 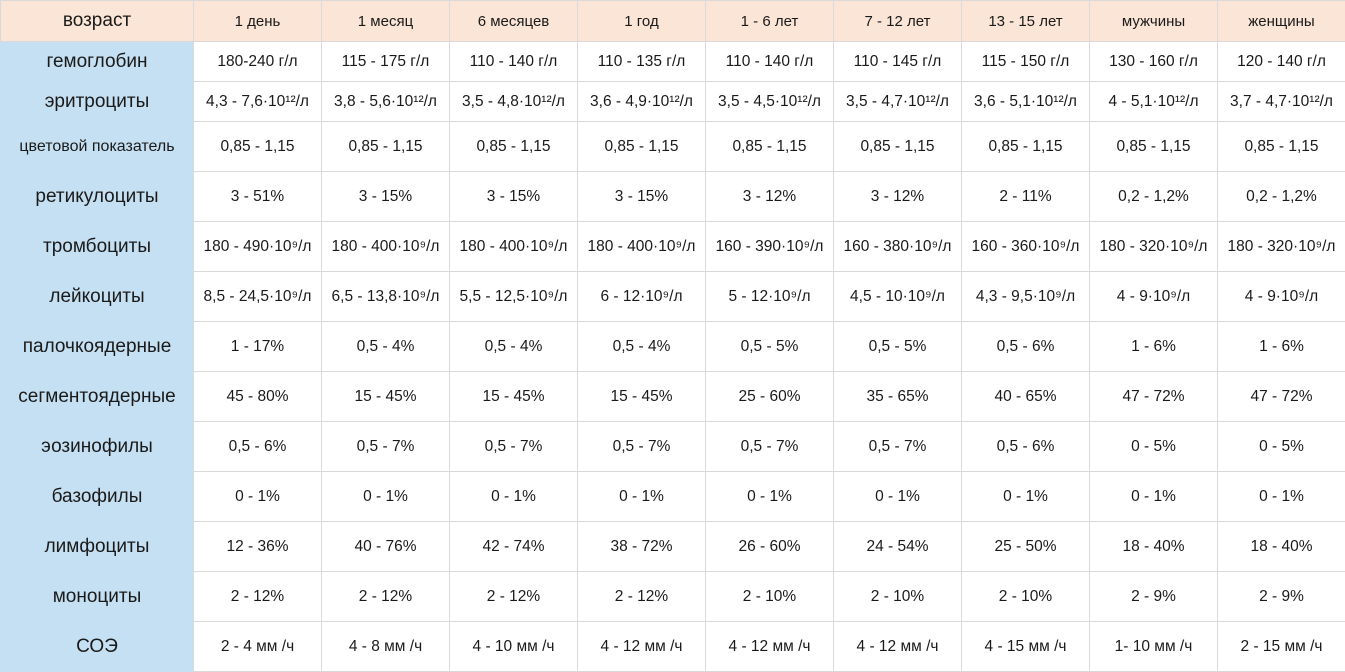 What do you see at coordinates (1026, 297) in the screenshot?
I see `table-cell: 4,3 - 9,5·10⁹/л` at bounding box center [1026, 297].